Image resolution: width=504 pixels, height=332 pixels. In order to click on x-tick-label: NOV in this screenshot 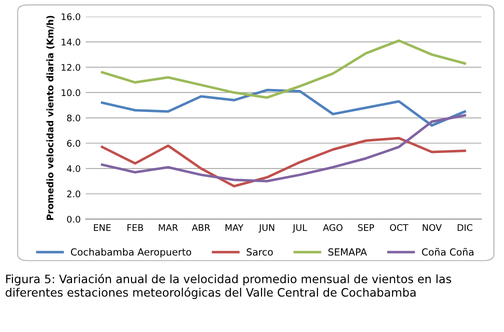, I will do `click(432, 227)`.